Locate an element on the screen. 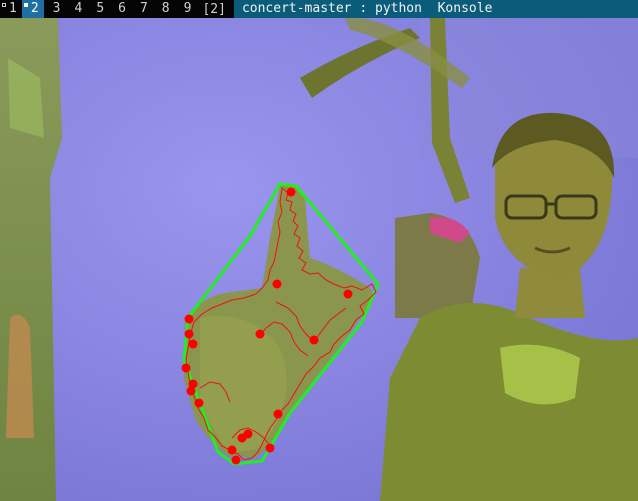 The width and height of the screenshot is (638, 501). left-bottle is located at coordinates (20, 376).